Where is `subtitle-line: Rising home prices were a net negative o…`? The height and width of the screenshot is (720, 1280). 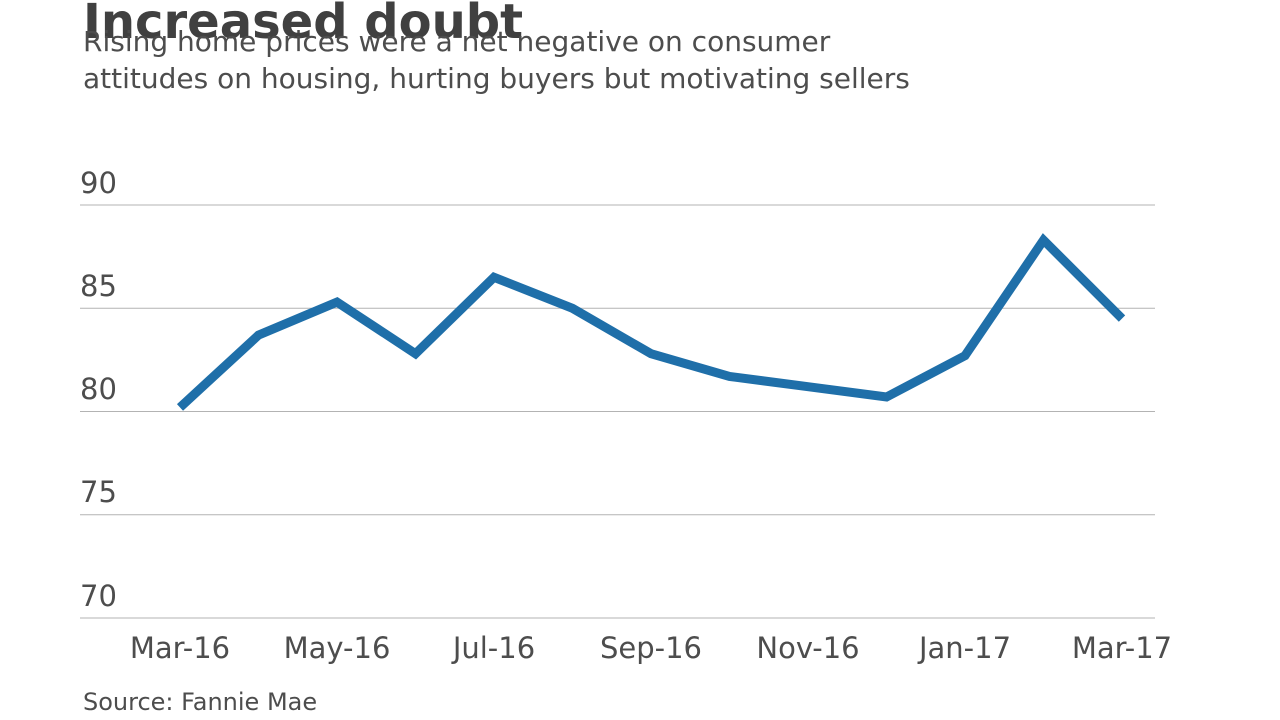
subtitle-line: Rising home prices were a net negative o… is located at coordinates (457, 41).